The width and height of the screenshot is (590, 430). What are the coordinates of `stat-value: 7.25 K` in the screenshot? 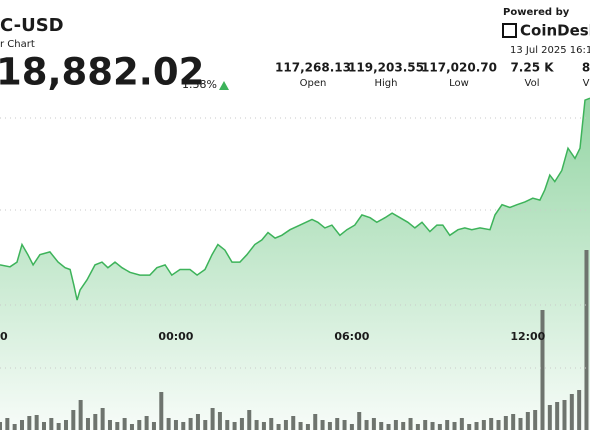 It's located at (532, 68).